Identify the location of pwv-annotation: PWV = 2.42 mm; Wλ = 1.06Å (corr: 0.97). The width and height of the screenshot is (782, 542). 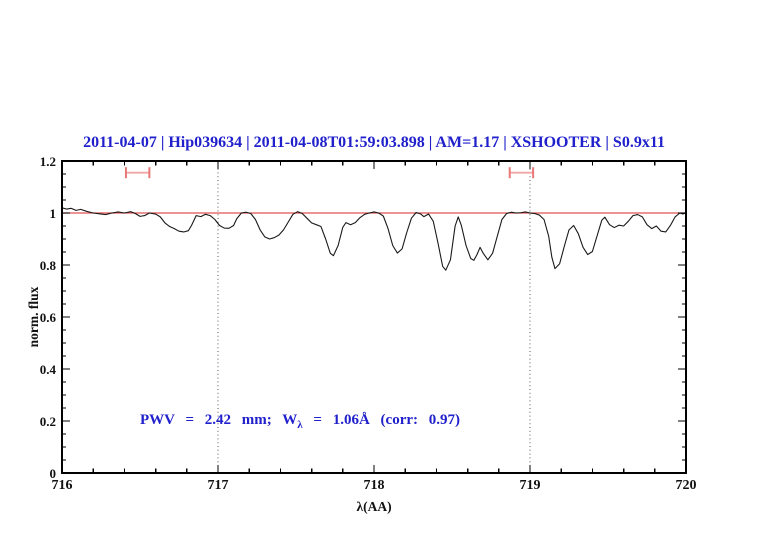
(300, 420).